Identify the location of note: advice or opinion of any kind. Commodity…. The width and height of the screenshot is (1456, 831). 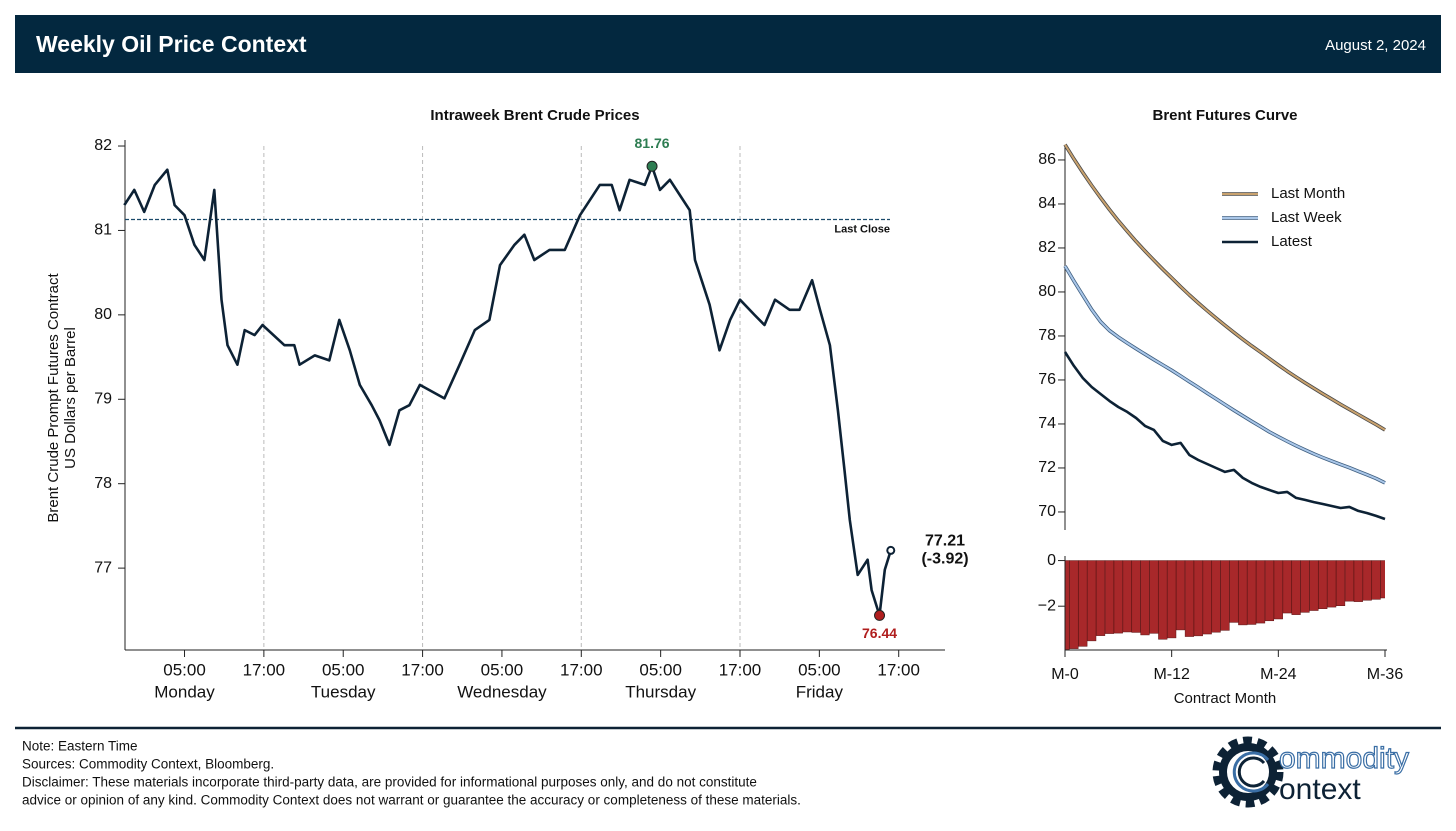
(411, 800).